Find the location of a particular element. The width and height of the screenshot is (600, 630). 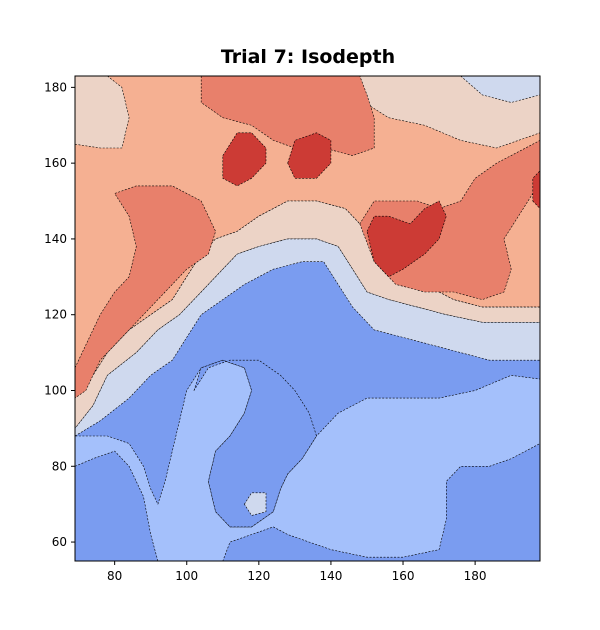

x-tick-label: 100 is located at coordinates (186, 576).